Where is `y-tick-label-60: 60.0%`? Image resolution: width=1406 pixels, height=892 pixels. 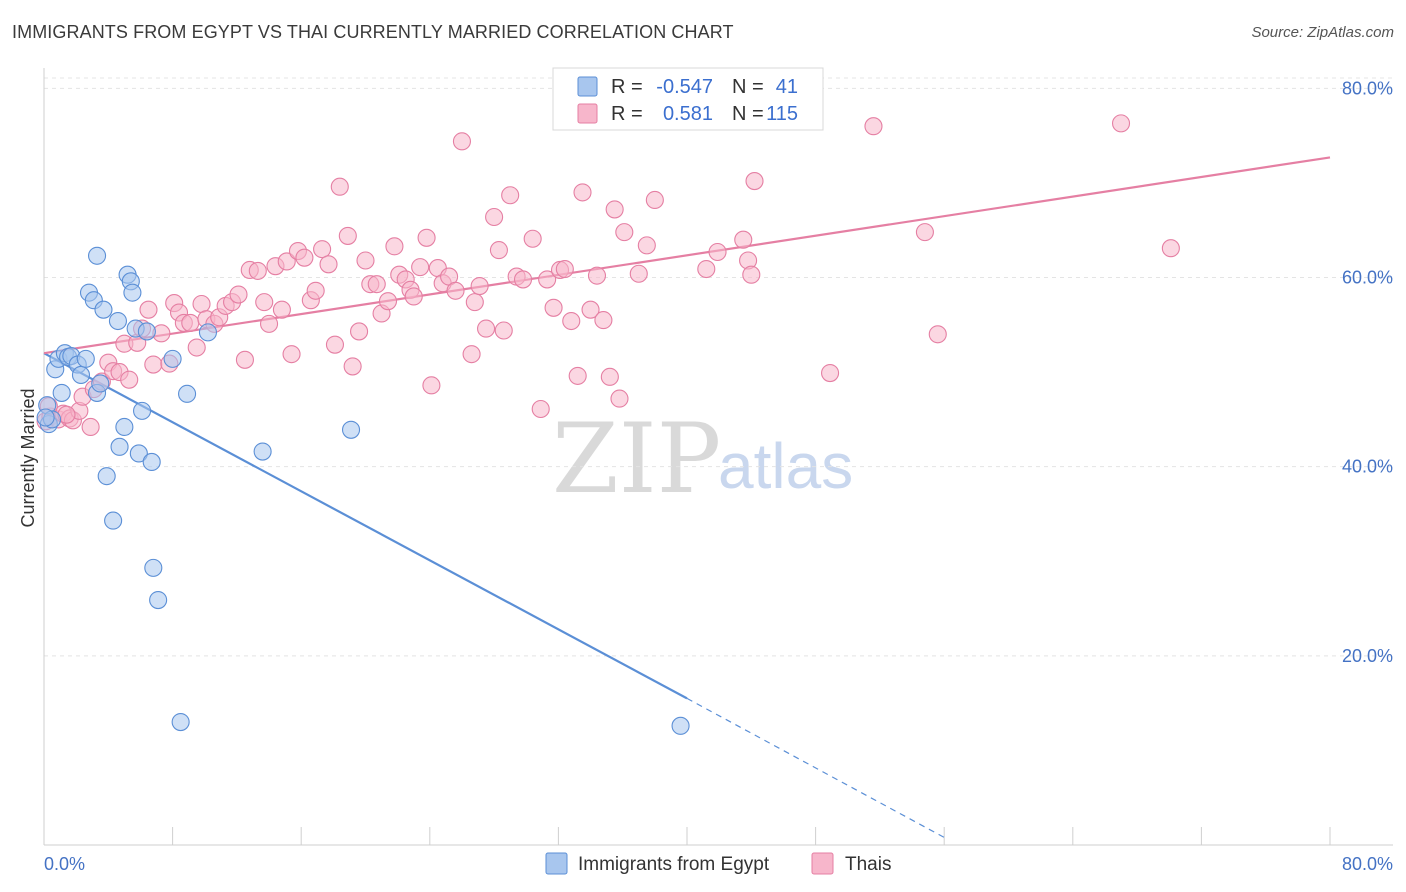 y-tick-label-60: 60.0% is located at coordinates (1367, 278).